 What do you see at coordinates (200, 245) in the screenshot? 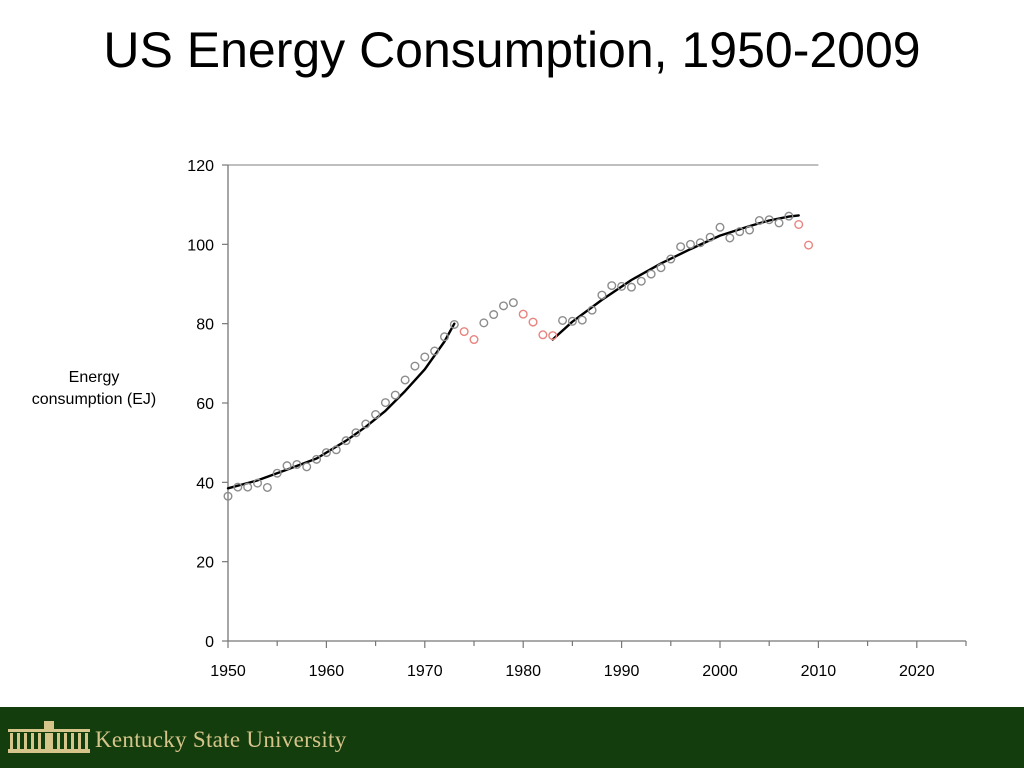
I see `y-tick-label: 100` at bounding box center [200, 245].